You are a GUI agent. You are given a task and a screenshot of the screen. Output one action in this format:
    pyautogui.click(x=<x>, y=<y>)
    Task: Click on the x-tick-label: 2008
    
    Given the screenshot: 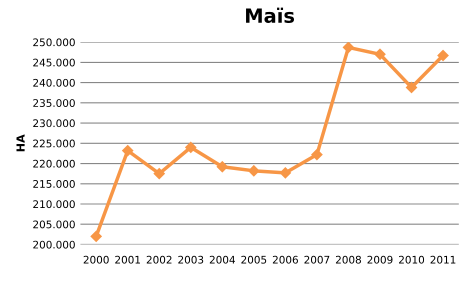 What is the action you would take?
    pyautogui.click(x=348, y=260)
    